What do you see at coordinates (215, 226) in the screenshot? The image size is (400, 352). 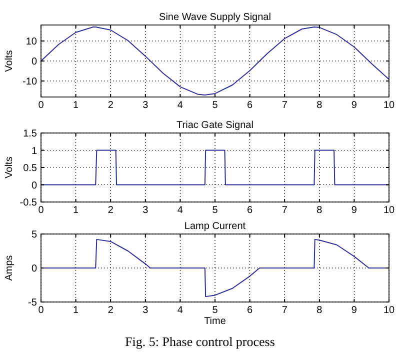 I see `chart-title: Lamp Current` at bounding box center [215, 226].